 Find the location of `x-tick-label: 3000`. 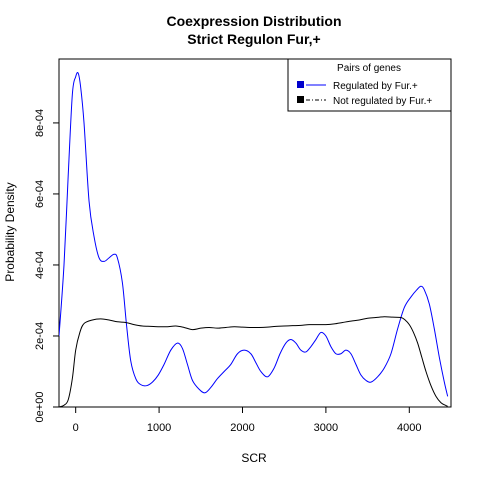

x-tick-label: 3000 is located at coordinates (326, 428).